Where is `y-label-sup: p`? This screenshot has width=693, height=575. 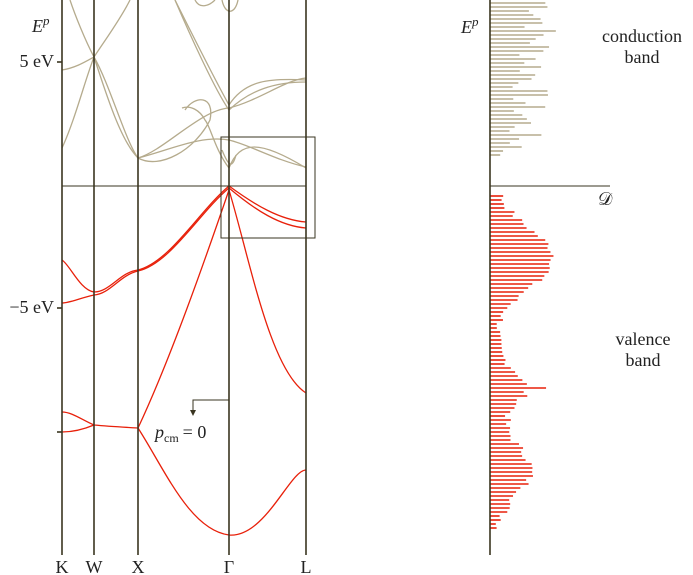 y-label-sup: p is located at coordinates (46, 20).